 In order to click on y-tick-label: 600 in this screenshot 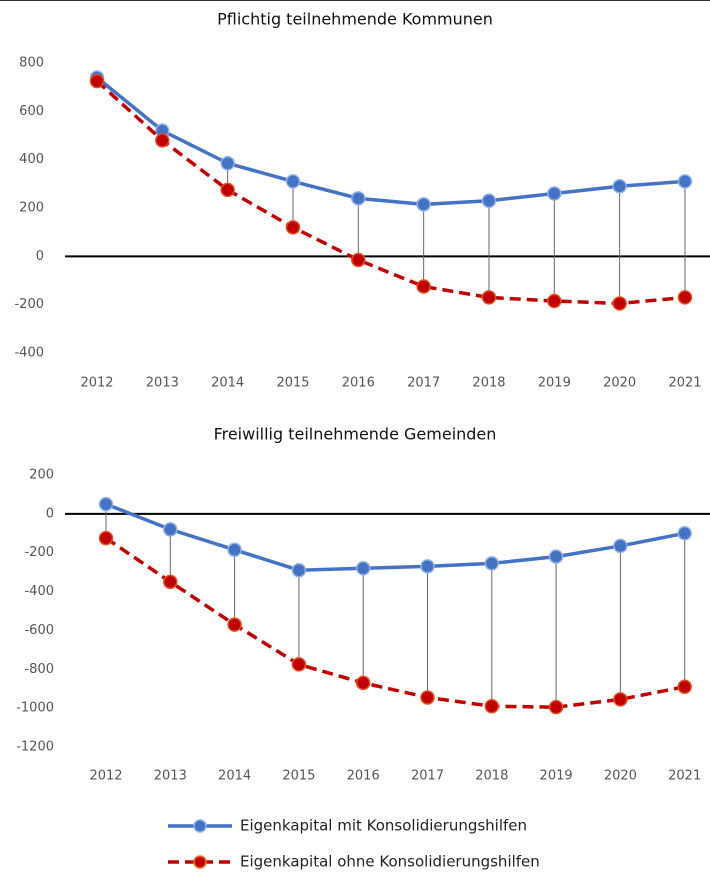, I will do `click(31, 111)`.